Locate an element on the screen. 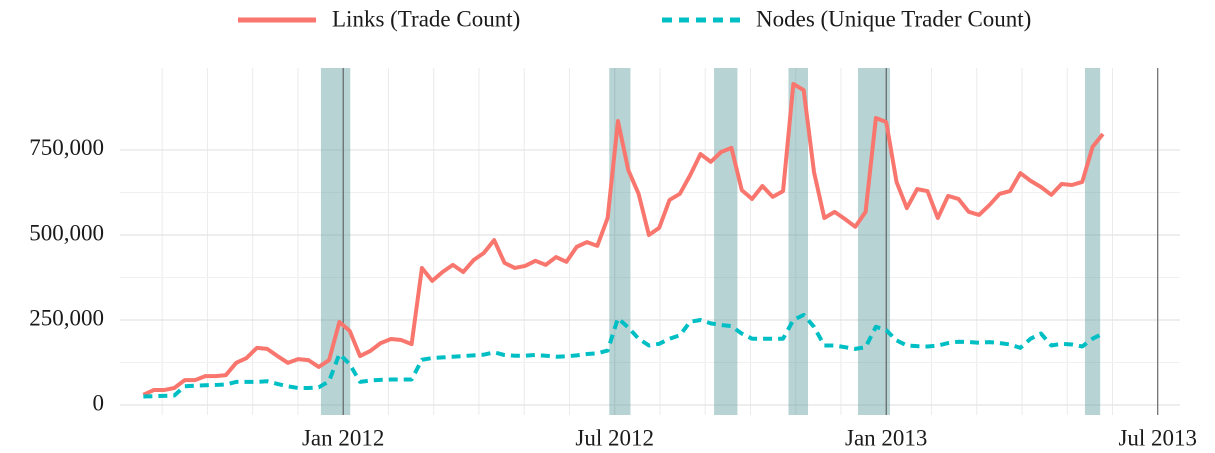  x-tick-label: Jan 2012 is located at coordinates (343, 437).